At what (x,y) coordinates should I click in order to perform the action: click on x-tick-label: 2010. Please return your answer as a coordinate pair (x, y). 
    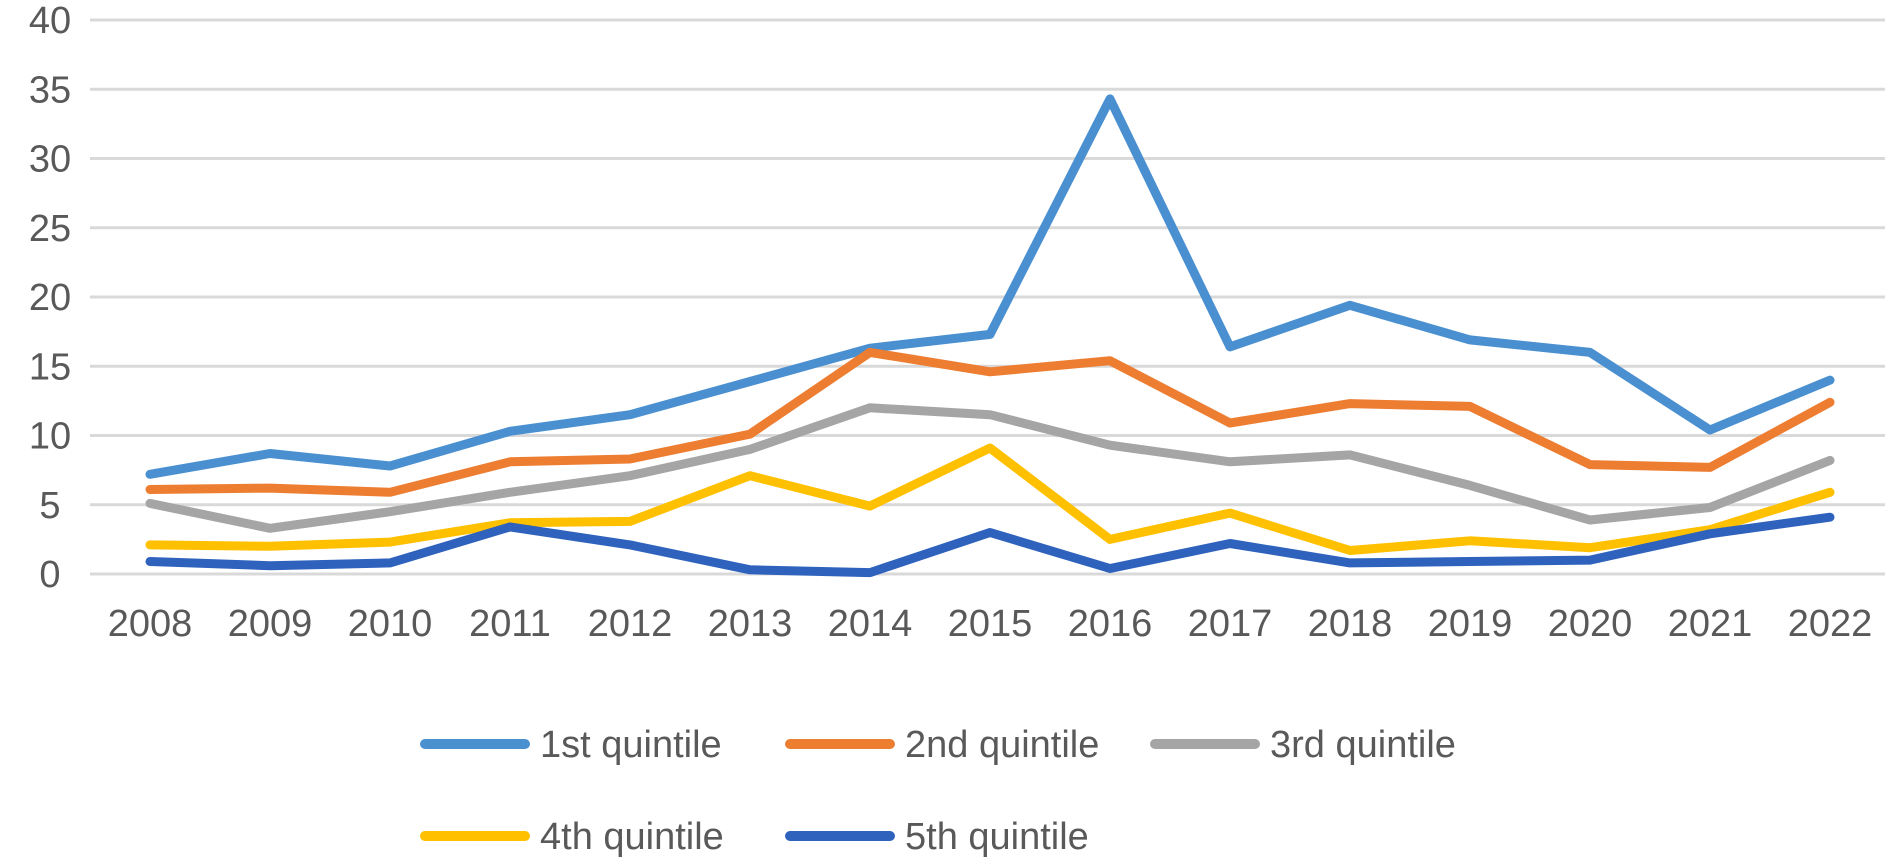
    Looking at the image, I should click on (390, 624).